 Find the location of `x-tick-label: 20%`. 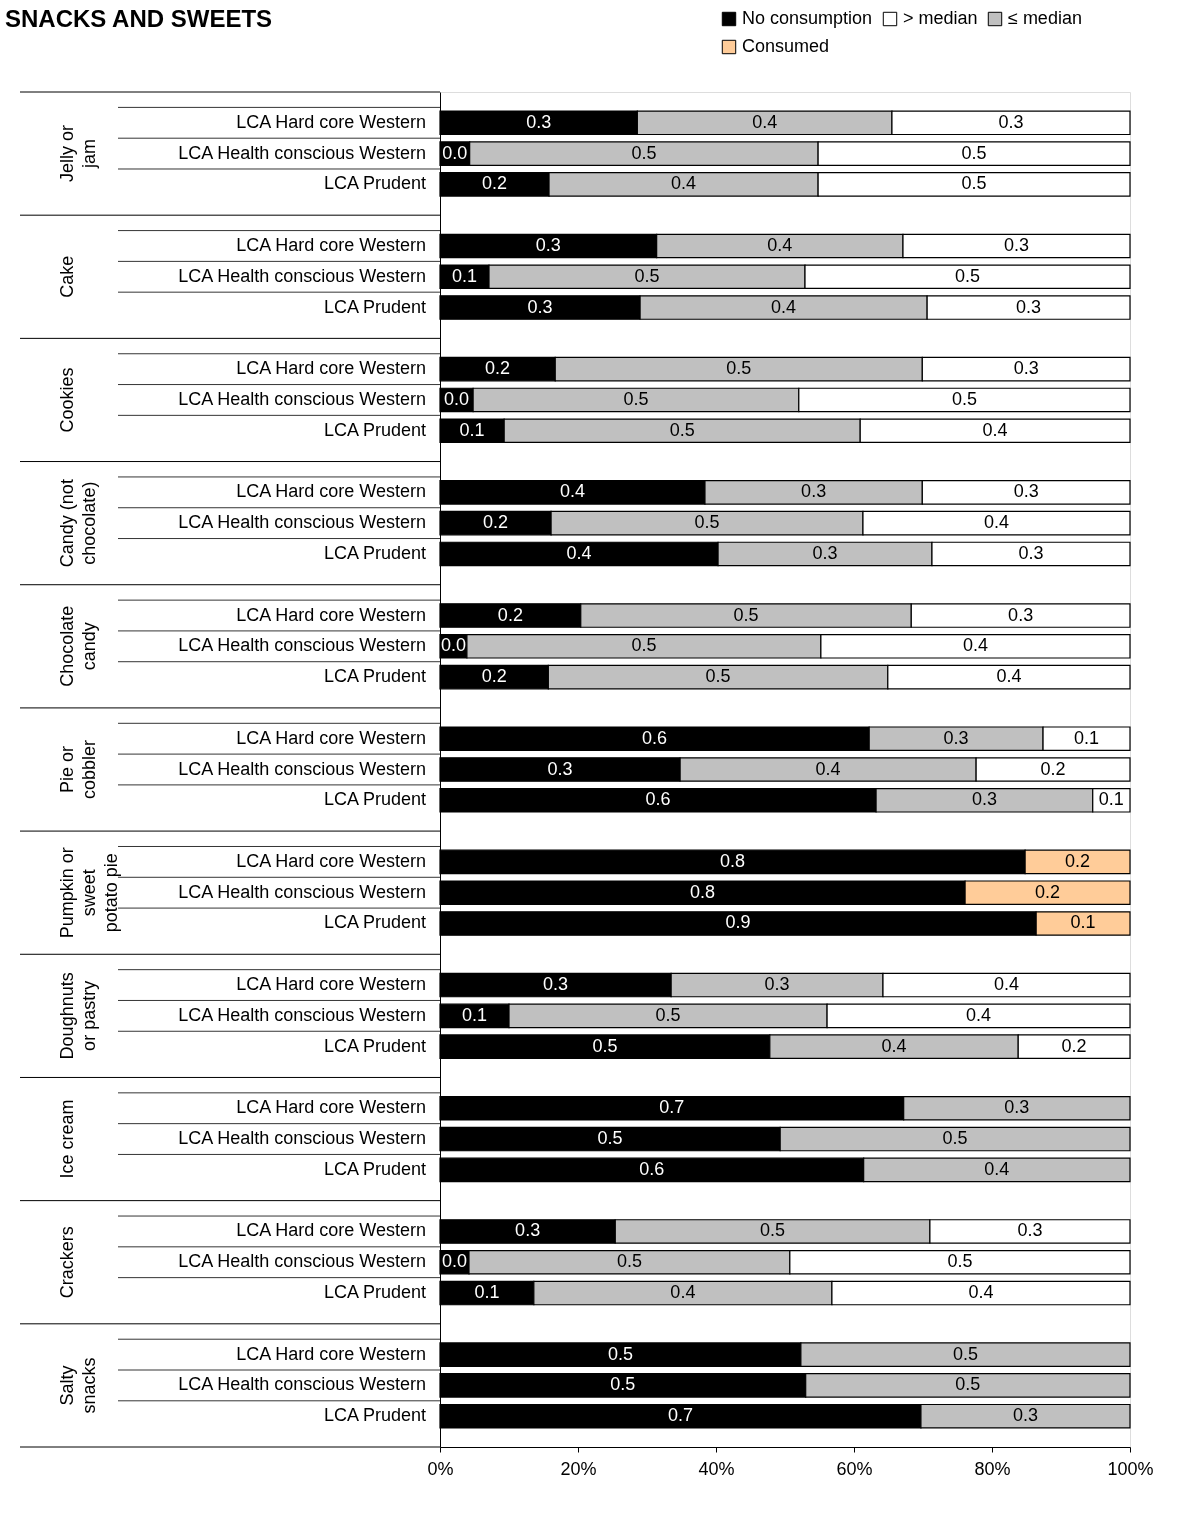

x-tick-label: 20% is located at coordinates (578, 1468).